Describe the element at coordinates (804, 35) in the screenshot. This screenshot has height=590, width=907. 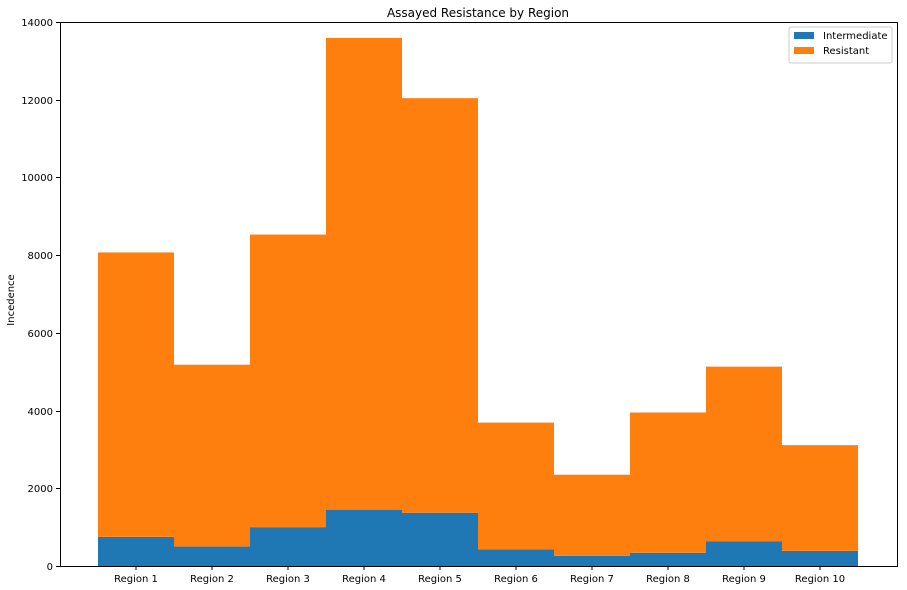
I see `legend-swatch-intermediate` at that location.